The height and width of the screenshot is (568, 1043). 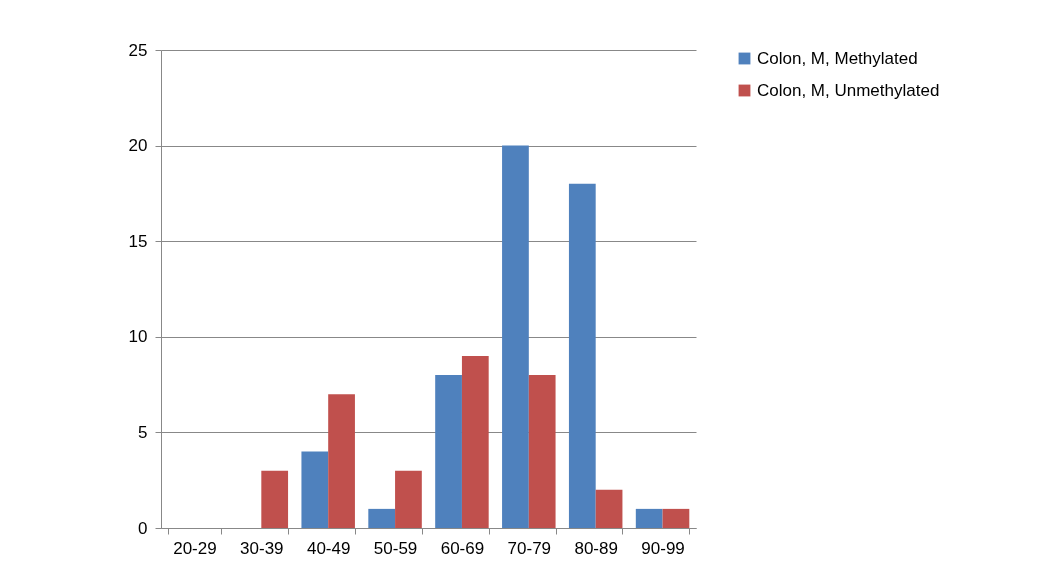 What do you see at coordinates (328, 548) in the screenshot?
I see `x-tick-label: 40-49` at bounding box center [328, 548].